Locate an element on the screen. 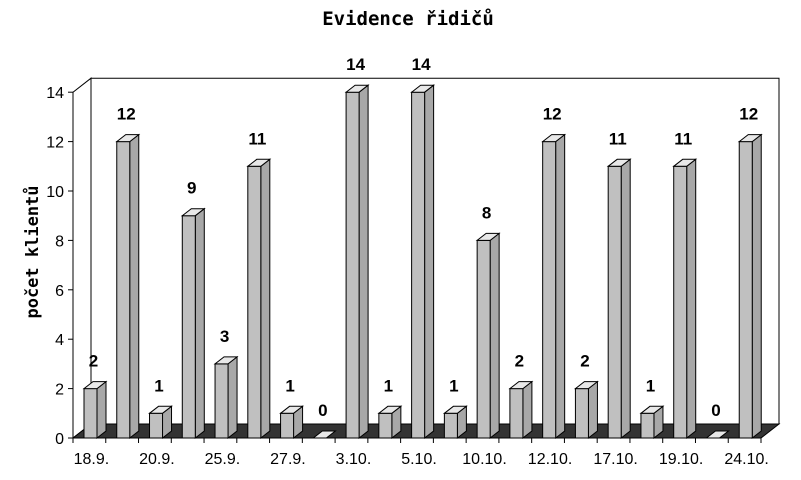 The width and height of the screenshot is (801, 480). x-tick-label: 12.10. is located at coordinates (550, 459).